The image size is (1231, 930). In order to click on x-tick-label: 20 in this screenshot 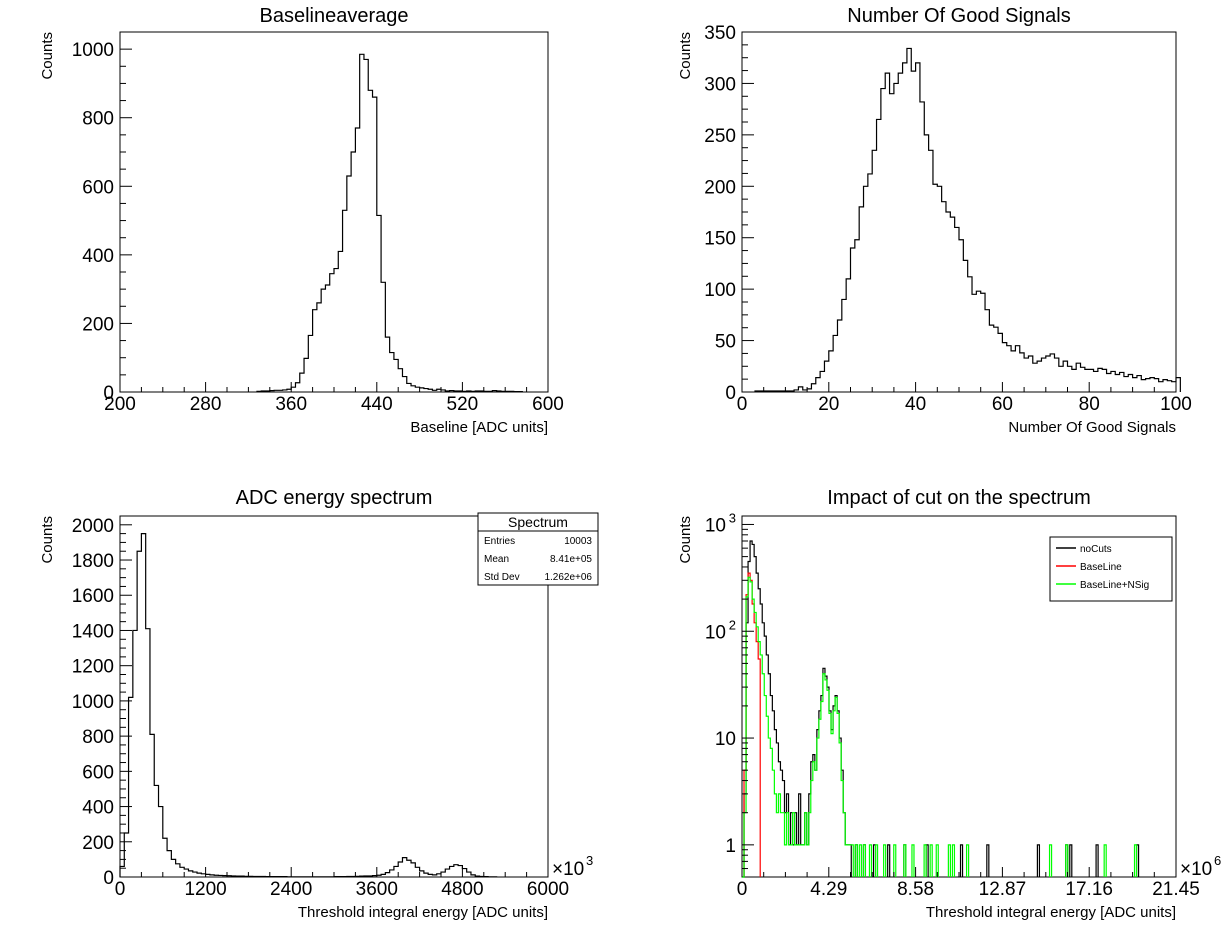, I will do `click(828, 404)`.